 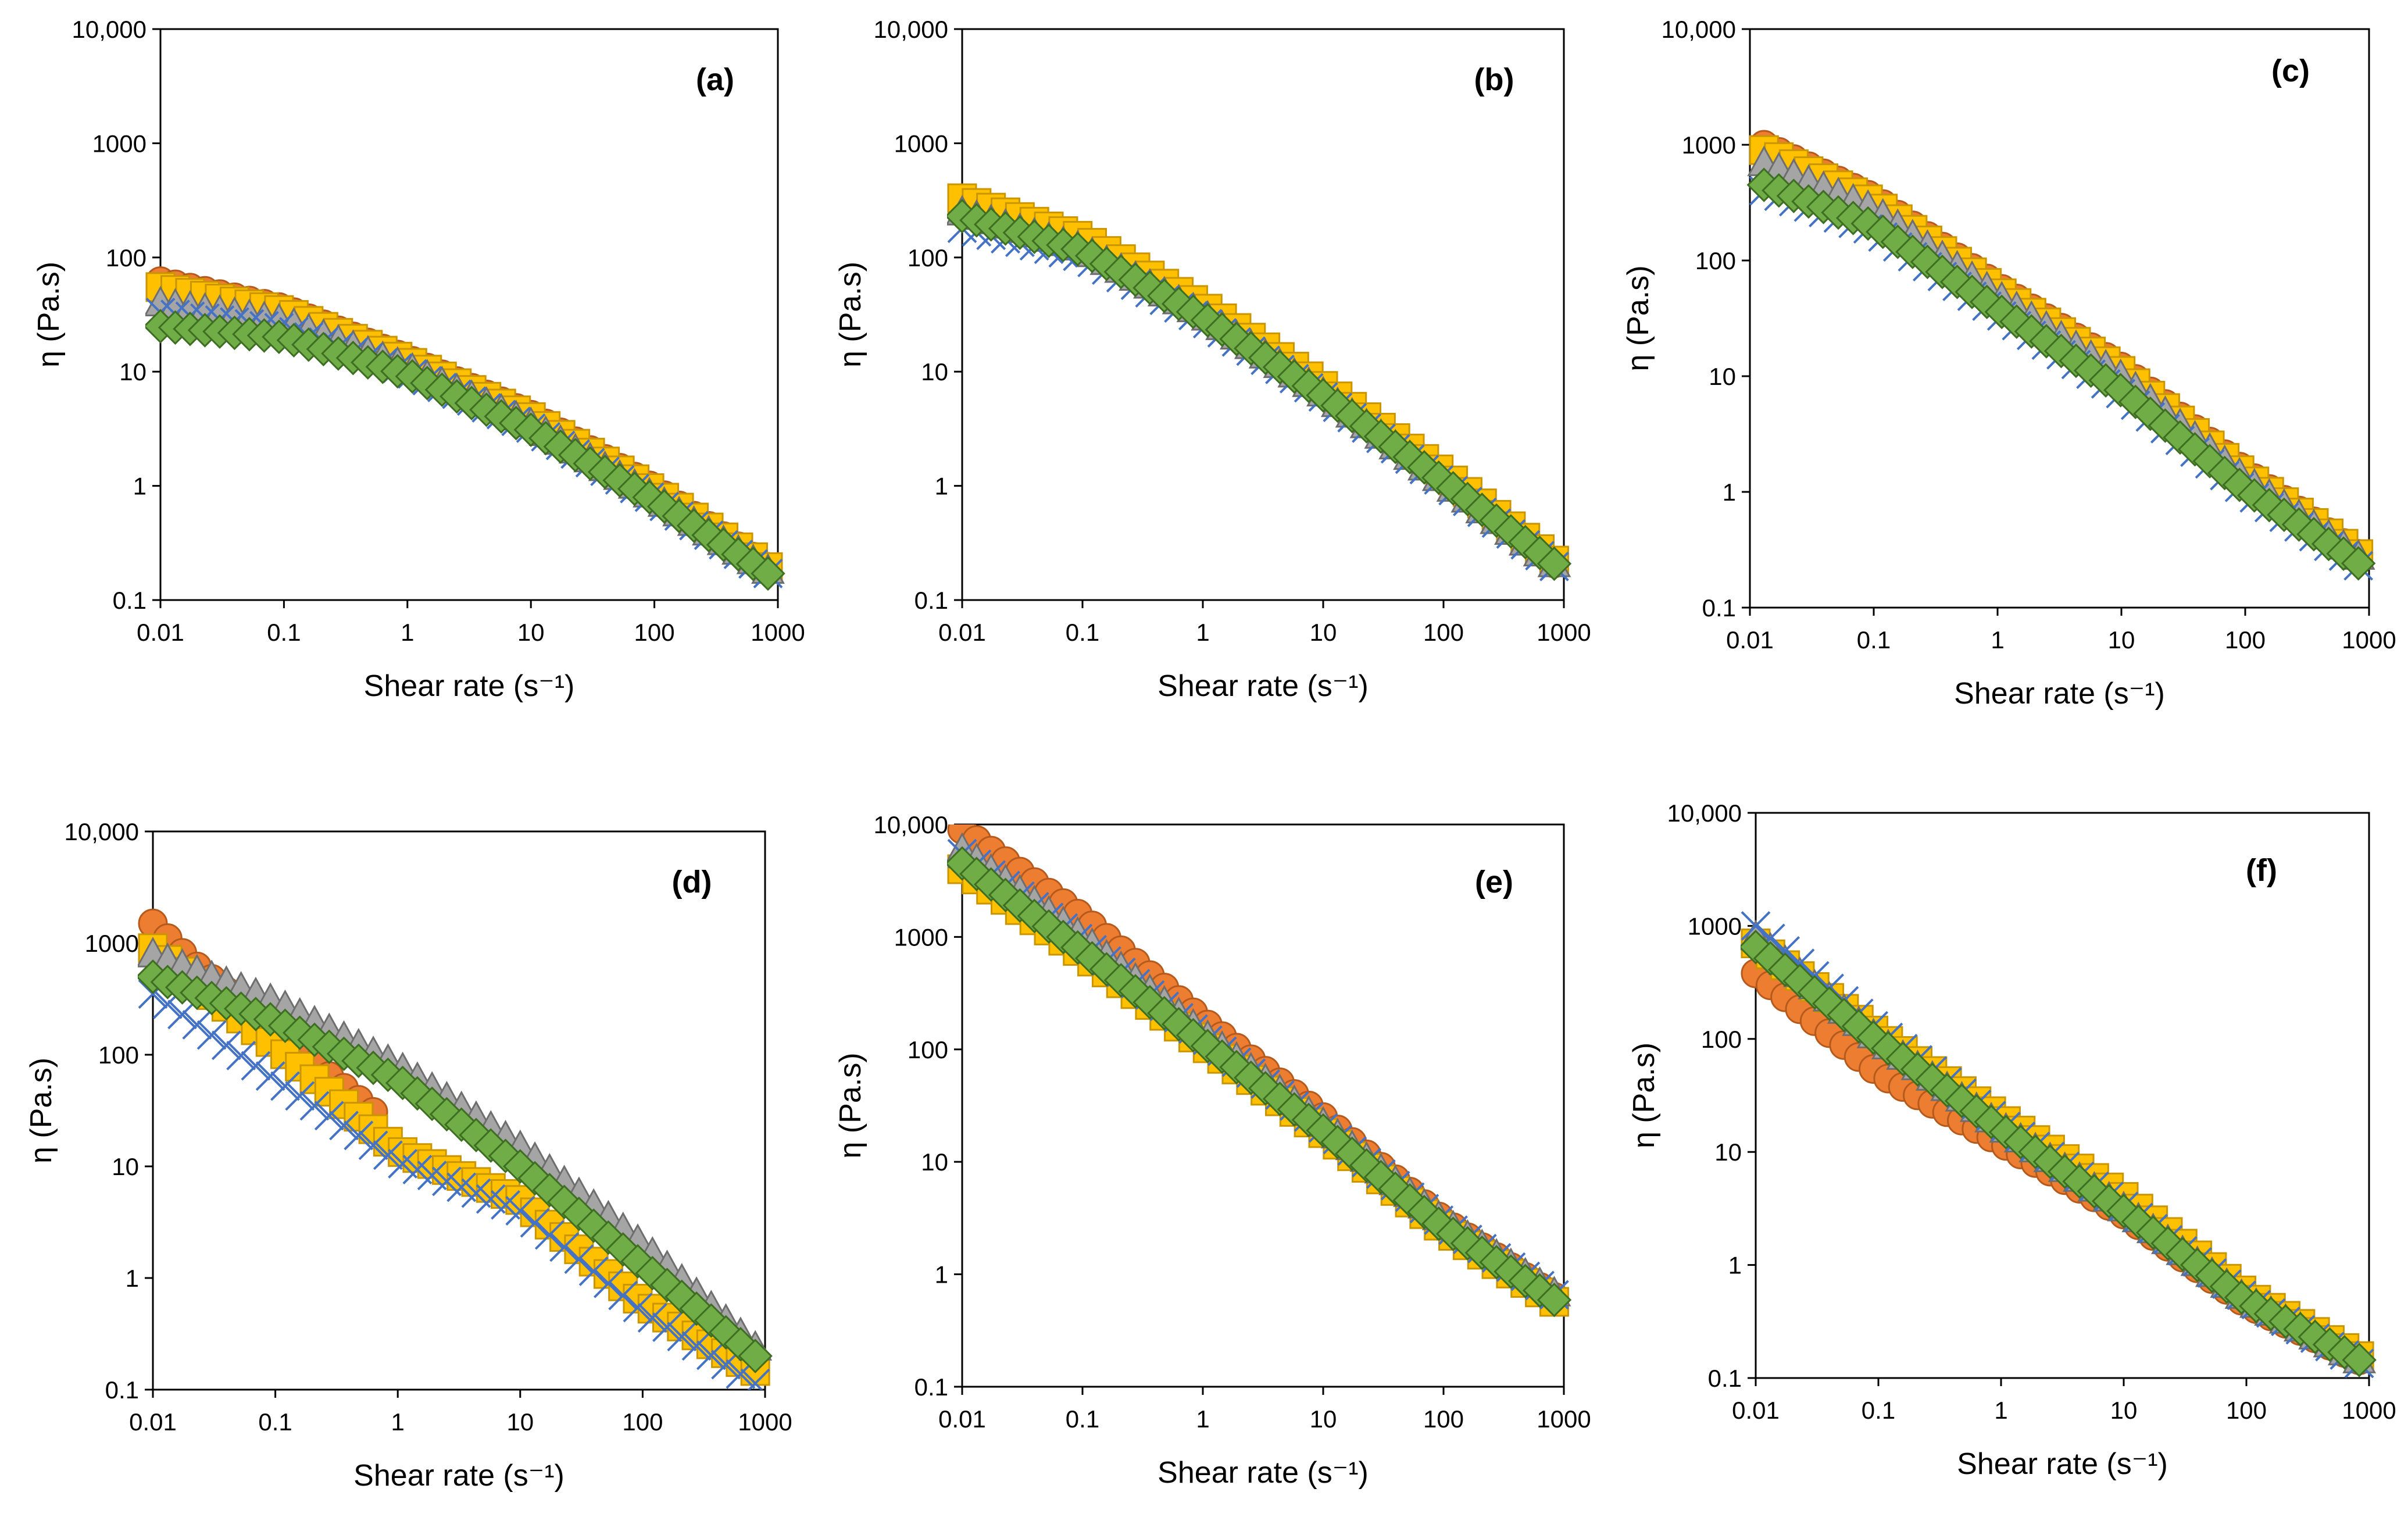 What do you see at coordinates (1202, 1419) in the screenshot?
I see `x-tick-label: 1` at bounding box center [1202, 1419].